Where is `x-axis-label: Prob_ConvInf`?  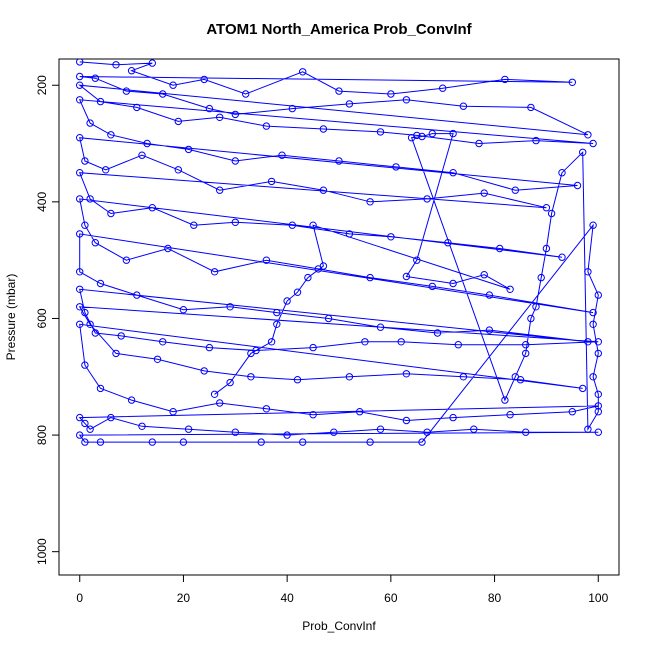 x-axis-label: Prob_ConvInf is located at coordinates (339, 626).